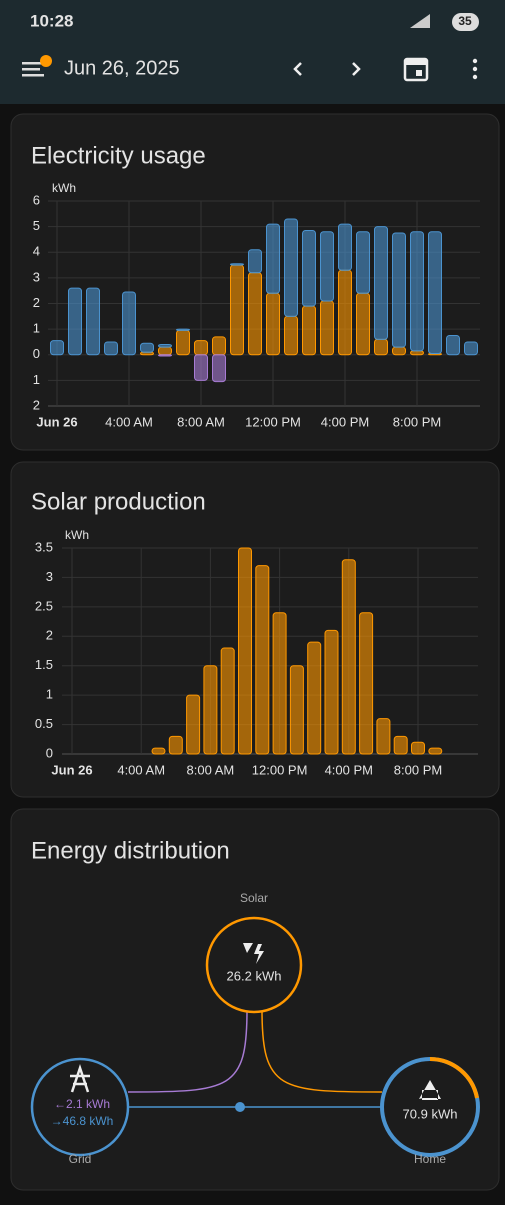 Image resolution: width=505 pixels, height=1205 pixels. What do you see at coordinates (82, 1121) in the screenshot?
I see `grid-out: →46.8 kWh` at bounding box center [82, 1121].